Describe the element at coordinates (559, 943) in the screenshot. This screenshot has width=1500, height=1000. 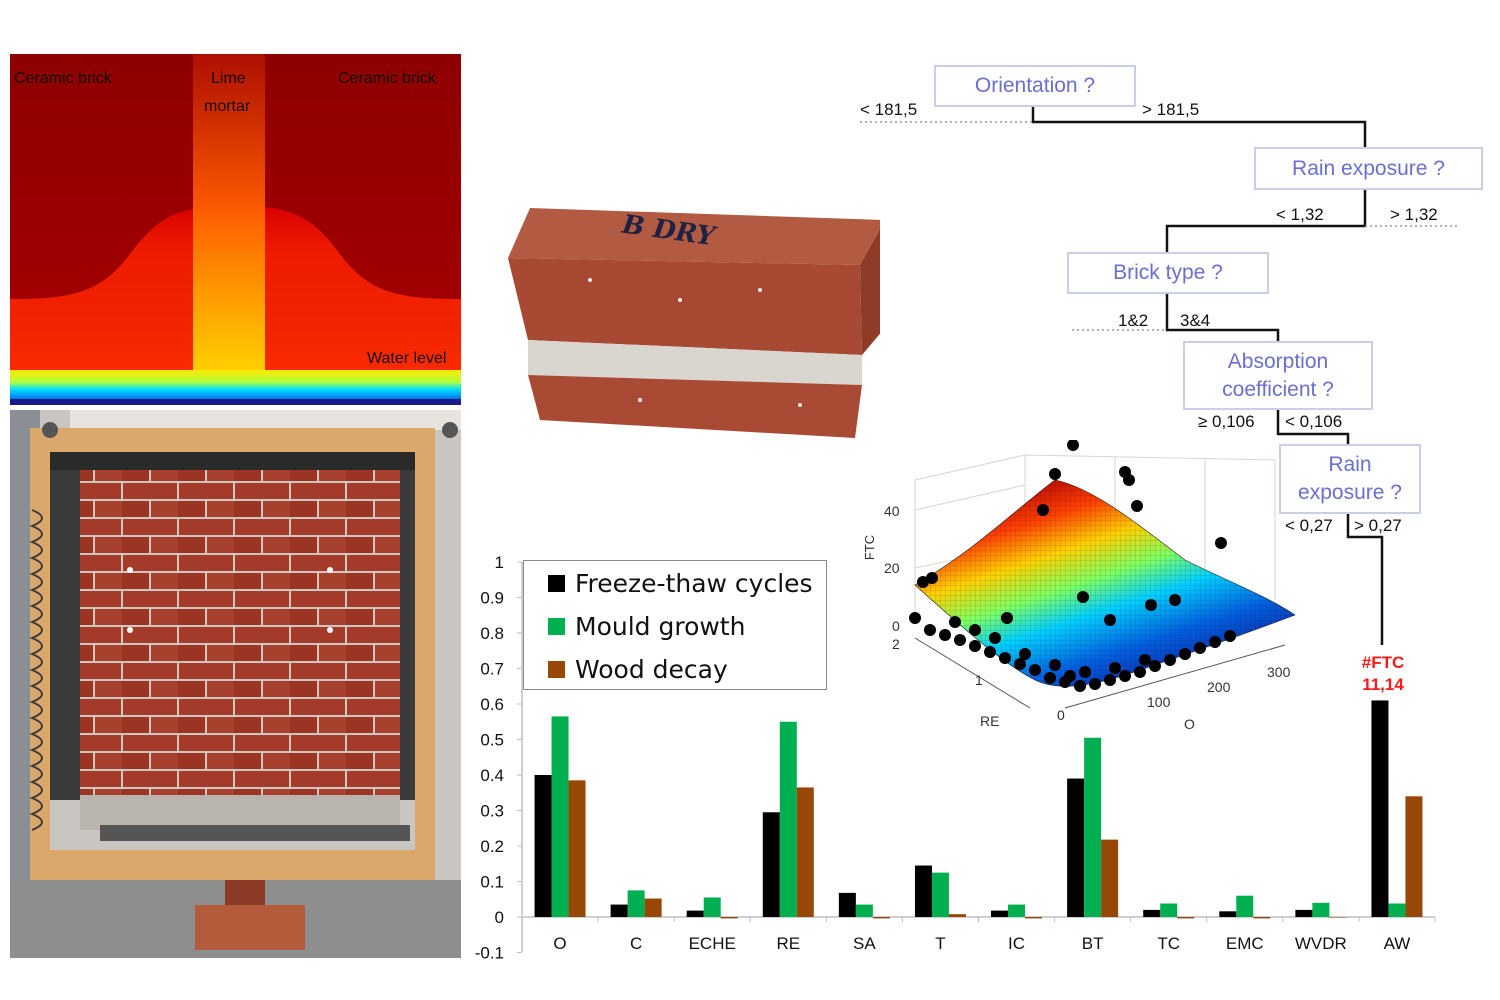
I see `x-tick-label: O` at that location.